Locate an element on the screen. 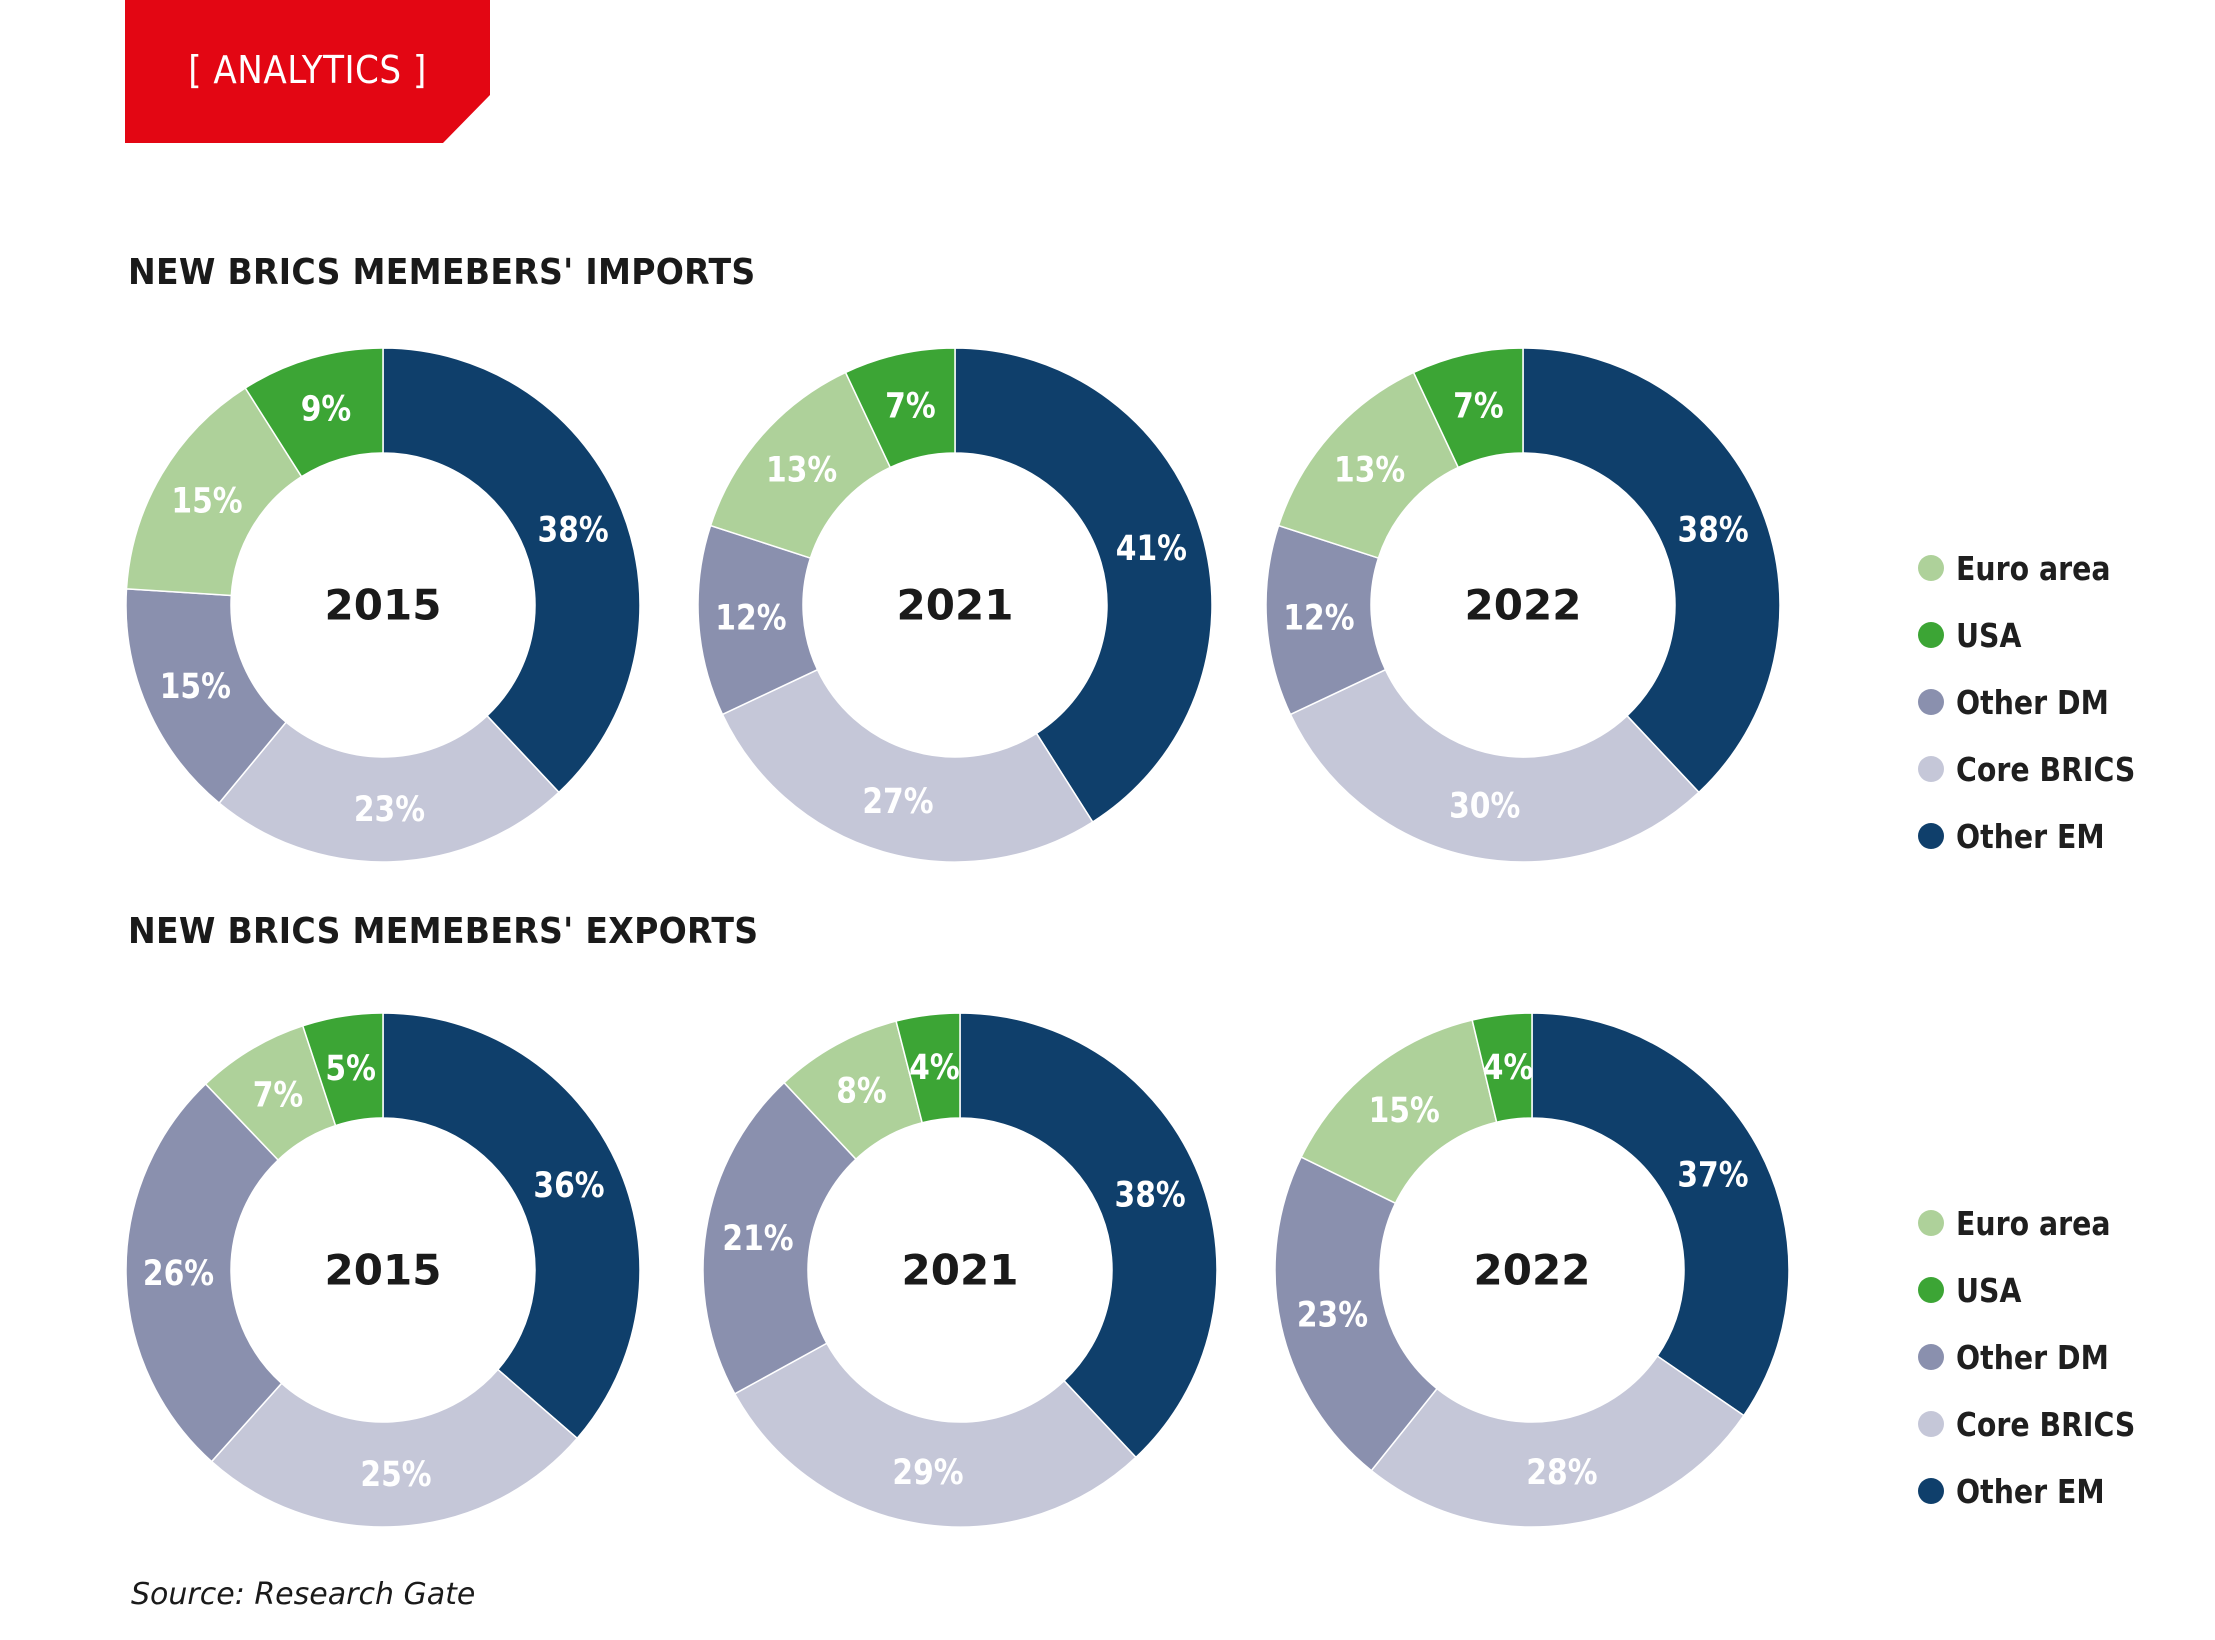 The width and height of the screenshot is (2215, 1640). imports-donut-2015: 38% 23% 15% 15% 9% 2015 is located at coordinates (383, 605).